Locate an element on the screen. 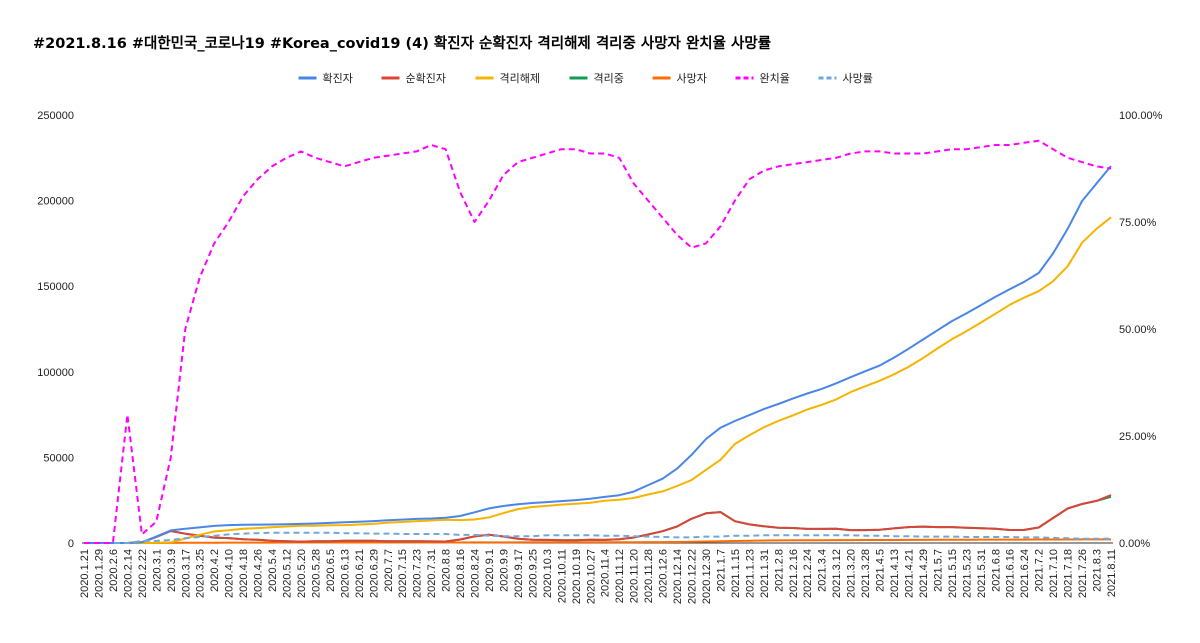 This screenshot has height=643, width=1200. x-tick-label: 2021.5.15 is located at coordinates (953, 573).